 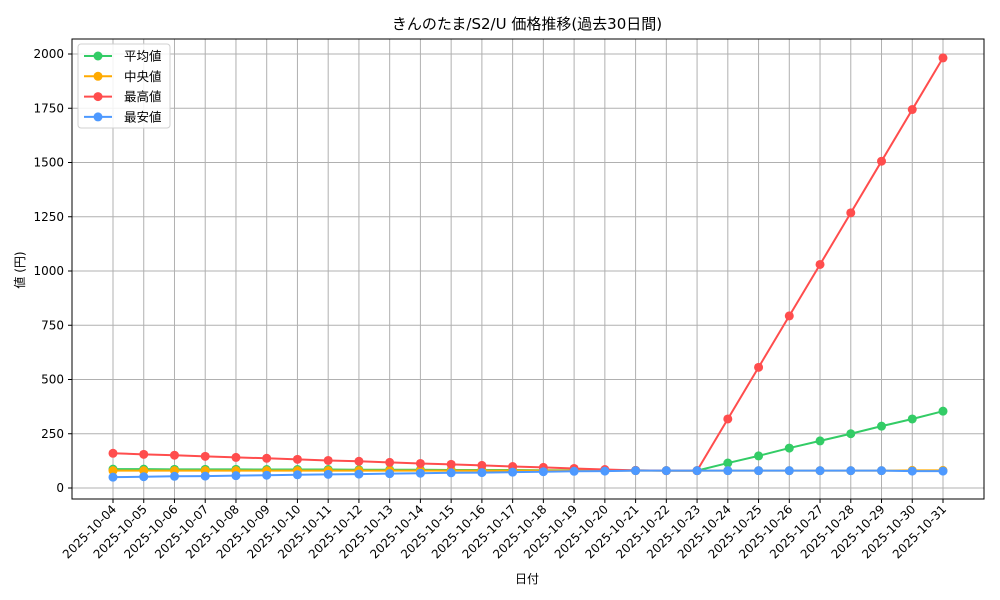 I want to click on series-line, so click(x=527, y=474).